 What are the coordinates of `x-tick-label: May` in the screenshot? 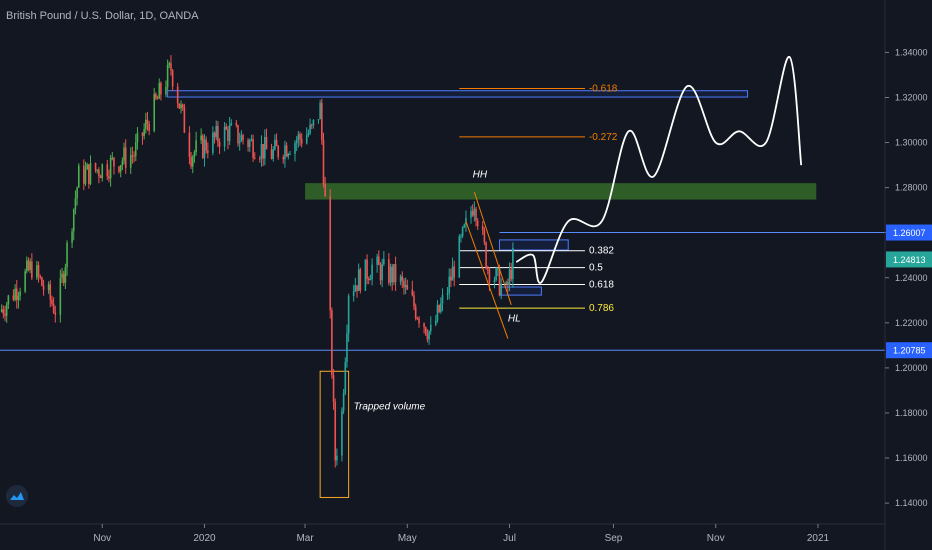 It's located at (407, 538).